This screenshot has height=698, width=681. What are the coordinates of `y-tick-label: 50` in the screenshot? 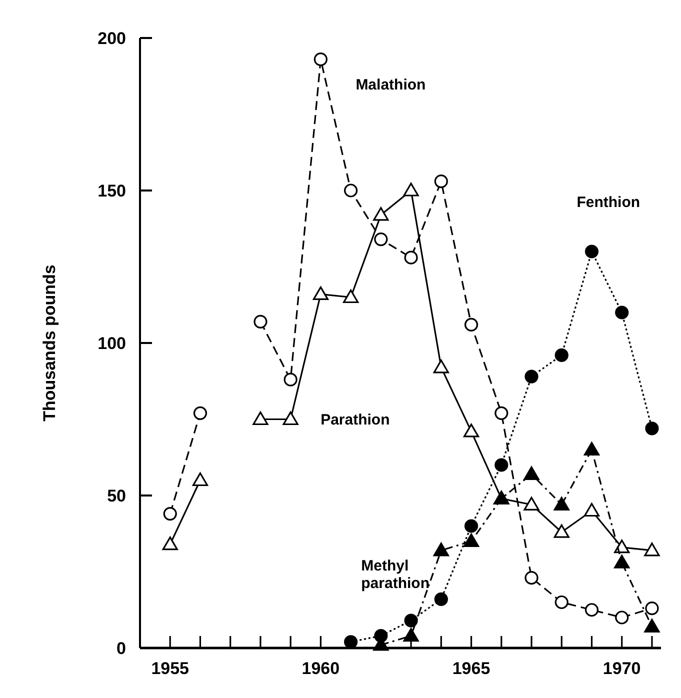 It's located at (116, 496).